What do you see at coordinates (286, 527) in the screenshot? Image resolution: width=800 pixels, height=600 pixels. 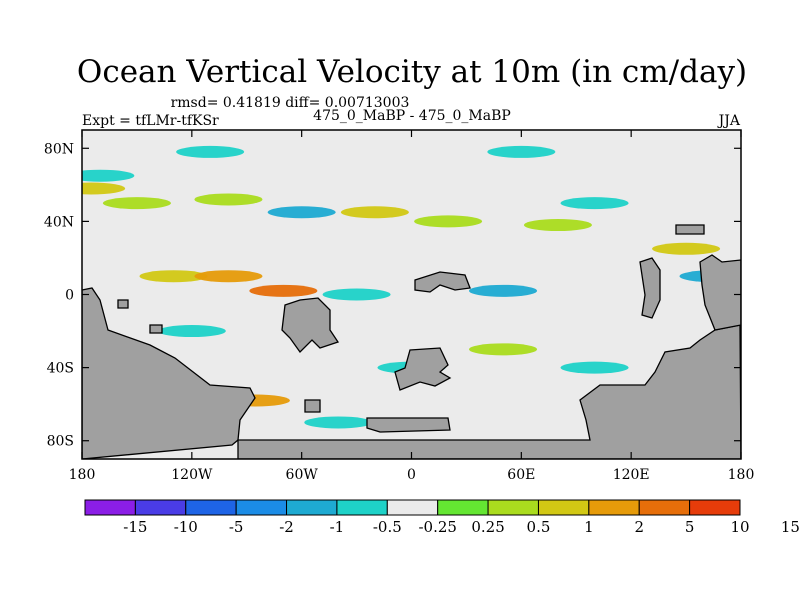 I see `colorbar-label-3: -2` at bounding box center [286, 527].